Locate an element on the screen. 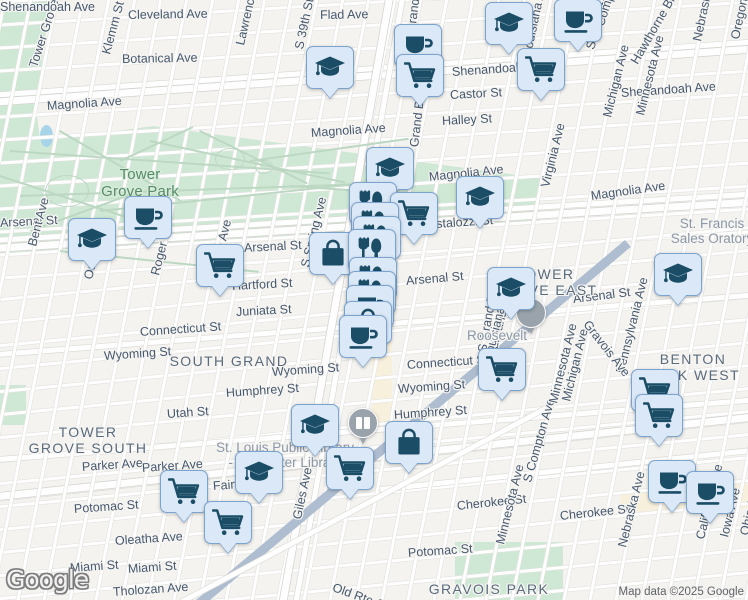 This screenshot has height=600, width=748. road-segment is located at coordinates (374, 26).